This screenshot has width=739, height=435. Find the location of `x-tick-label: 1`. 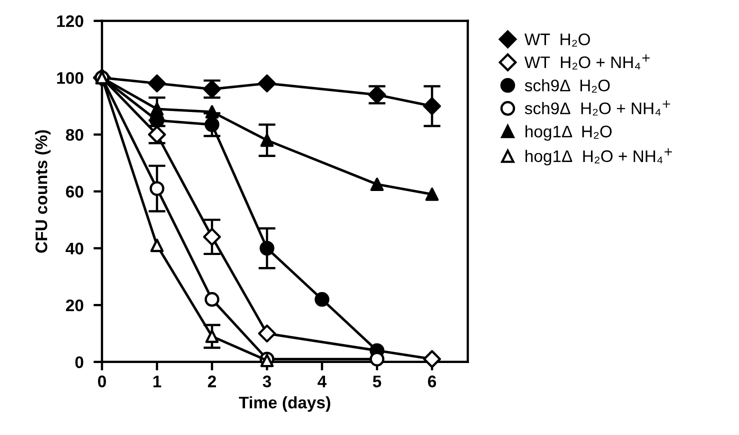

x-tick-label: 1 is located at coordinates (157, 382).